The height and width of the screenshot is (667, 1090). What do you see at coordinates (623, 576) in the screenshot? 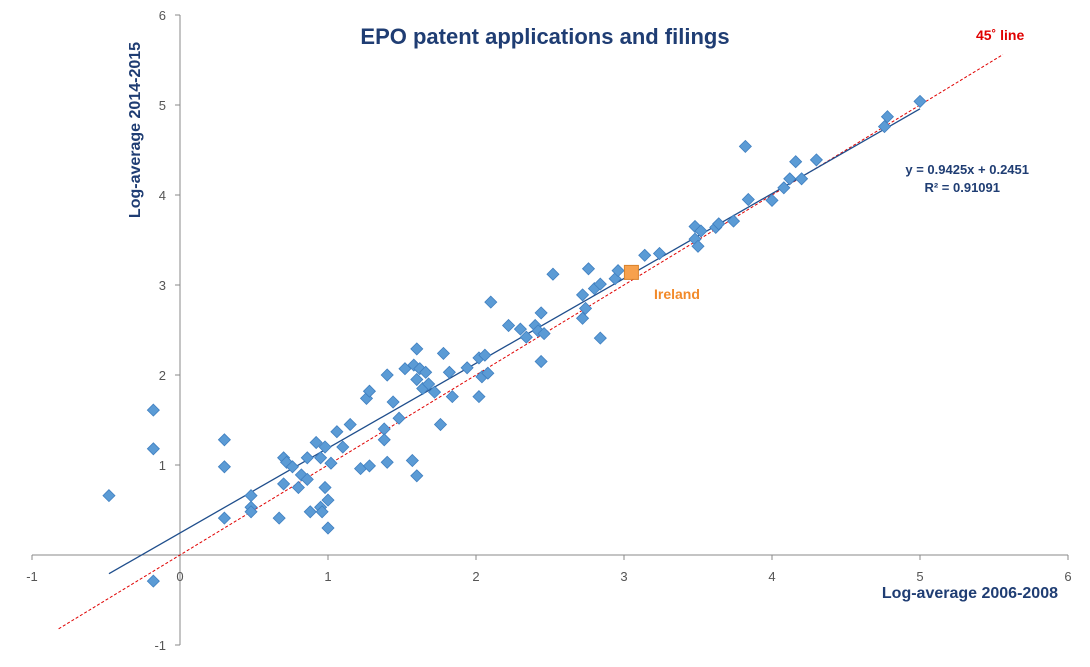
I see `x-tick-label: 3` at bounding box center [623, 576].